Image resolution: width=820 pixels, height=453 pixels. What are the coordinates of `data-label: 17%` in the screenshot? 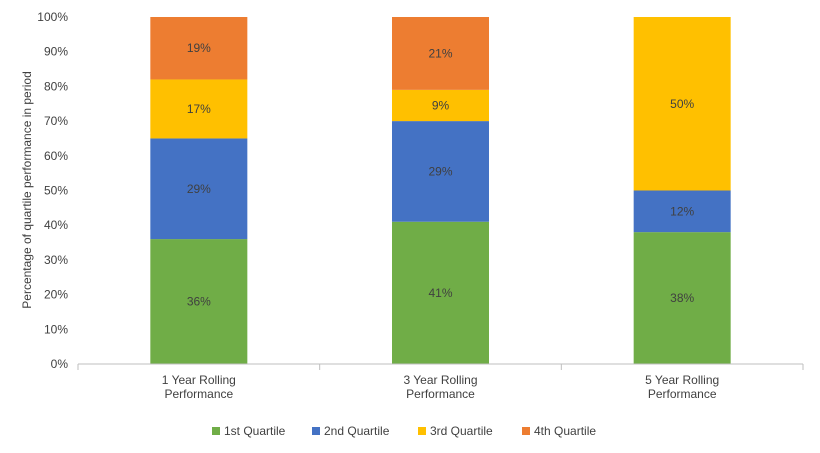 It's located at (199, 109).